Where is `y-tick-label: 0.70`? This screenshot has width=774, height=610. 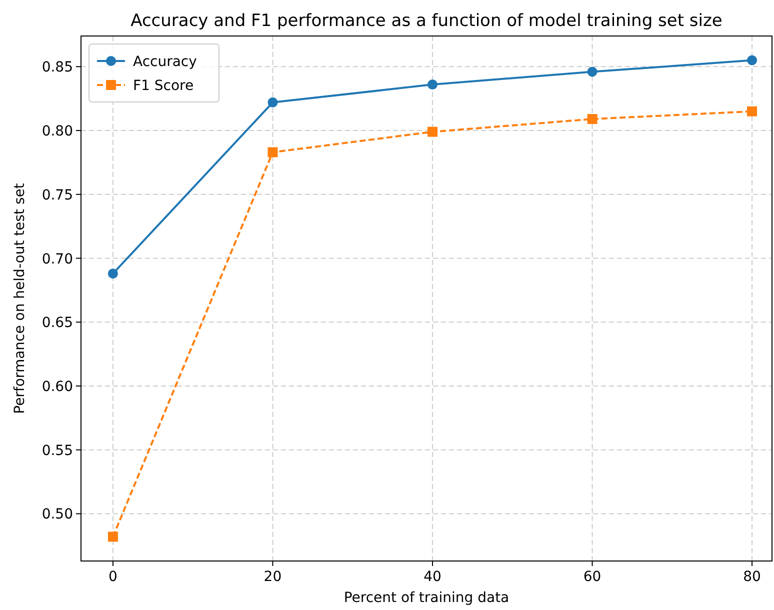 y-tick-label: 0.70 is located at coordinates (57, 259).